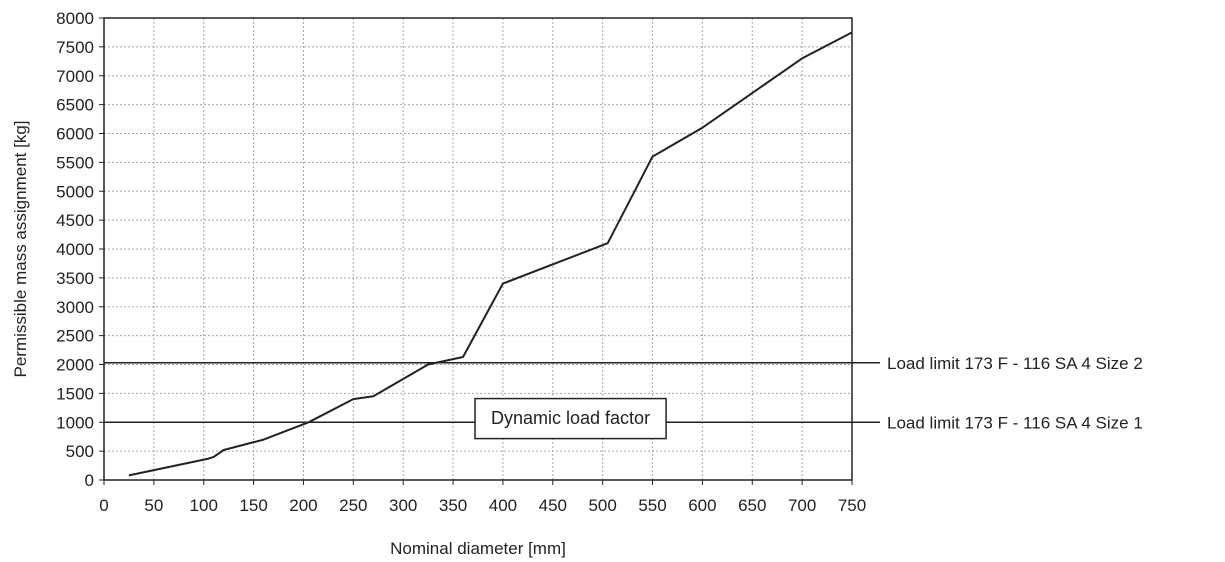 Image resolution: width=1225 pixels, height=562 pixels. Describe the element at coordinates (403, 505) in the screenshot. I see `x-tick-label: 300` at that location.